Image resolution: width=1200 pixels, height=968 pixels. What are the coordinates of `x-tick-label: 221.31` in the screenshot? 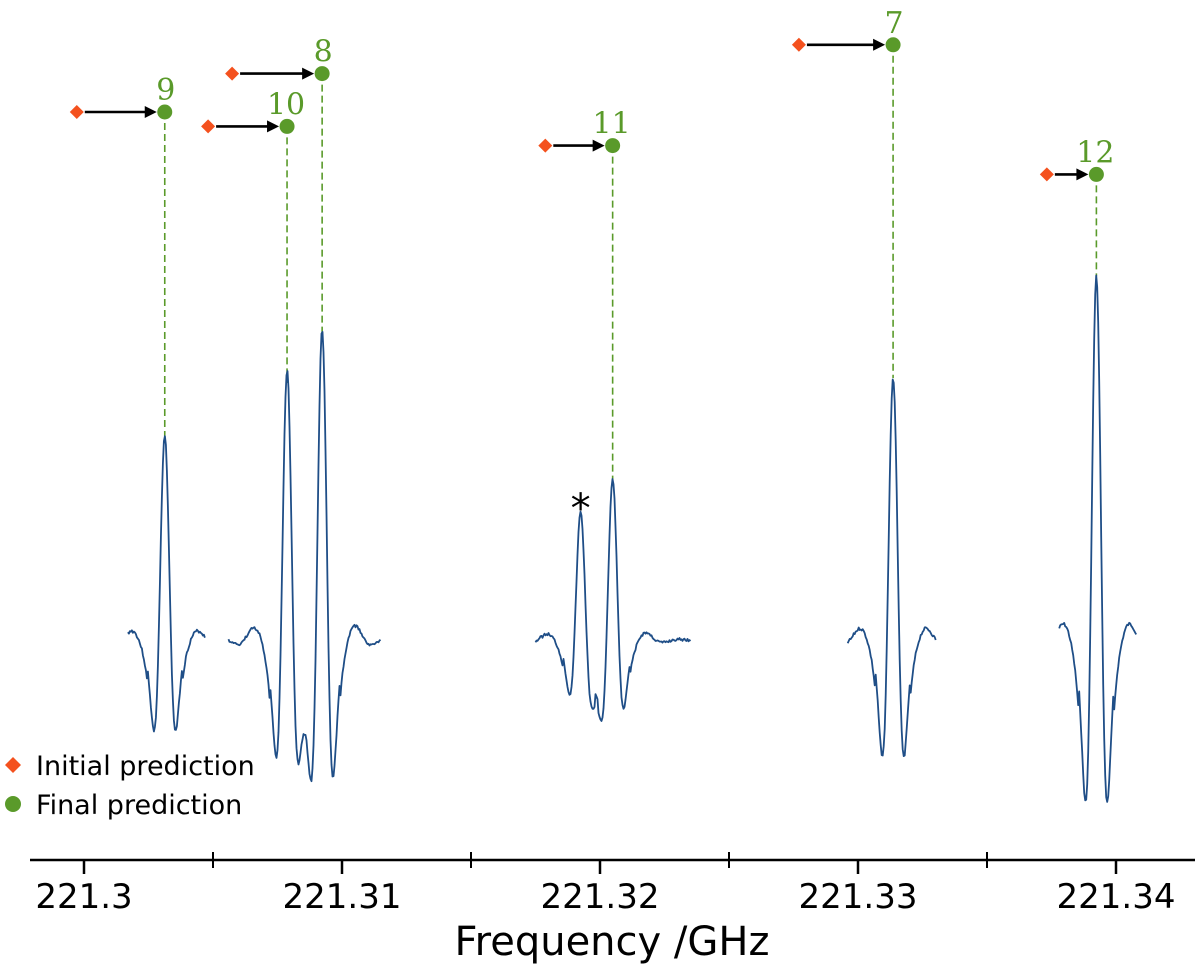 It's located at (342, 897).